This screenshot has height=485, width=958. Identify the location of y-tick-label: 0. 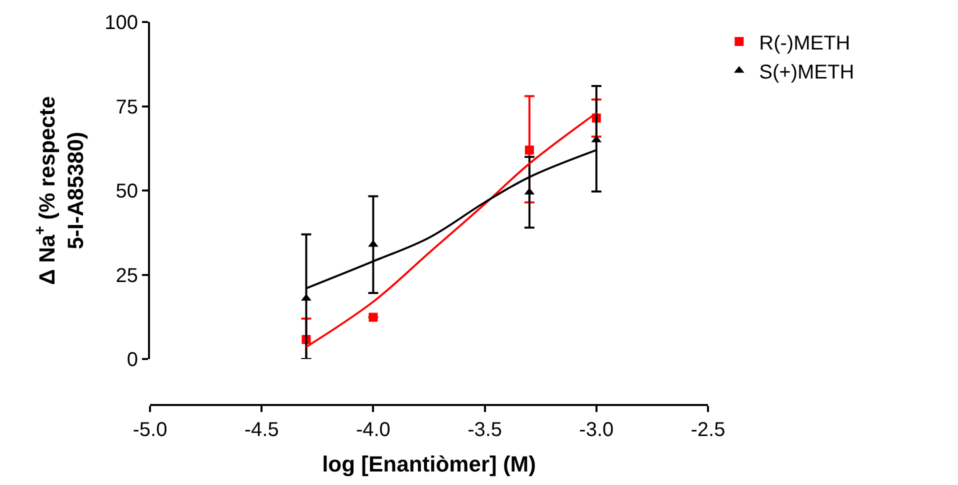
(132, 360).